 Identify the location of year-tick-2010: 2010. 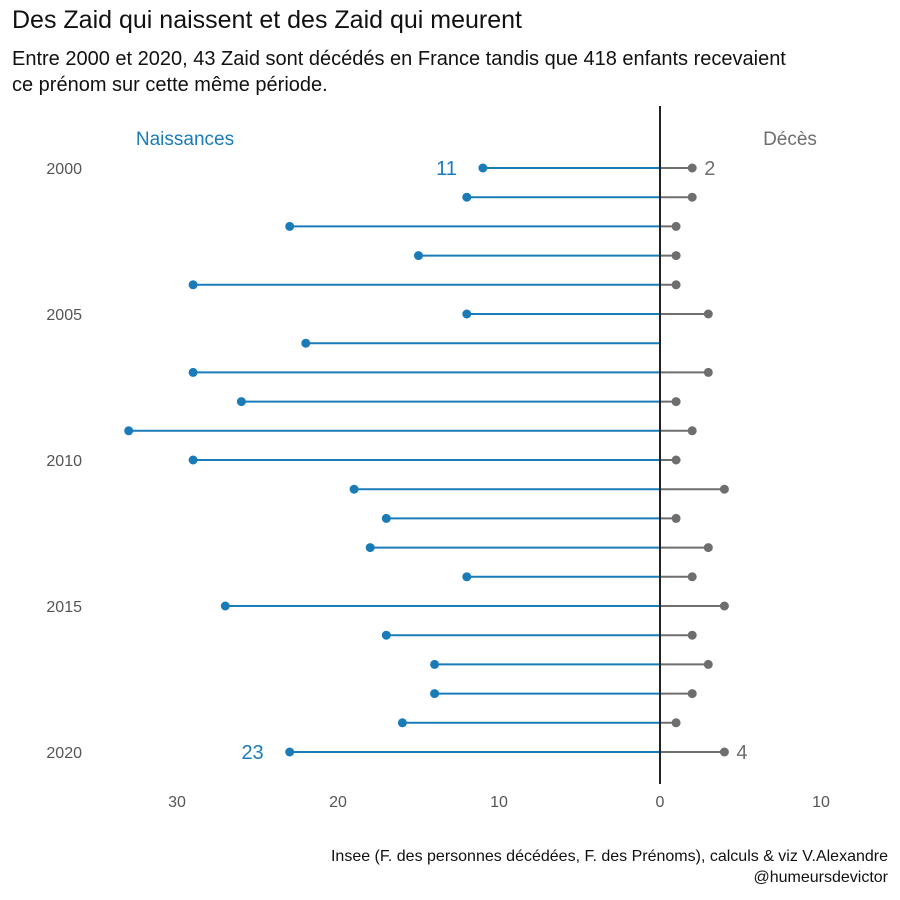
(64, 461).